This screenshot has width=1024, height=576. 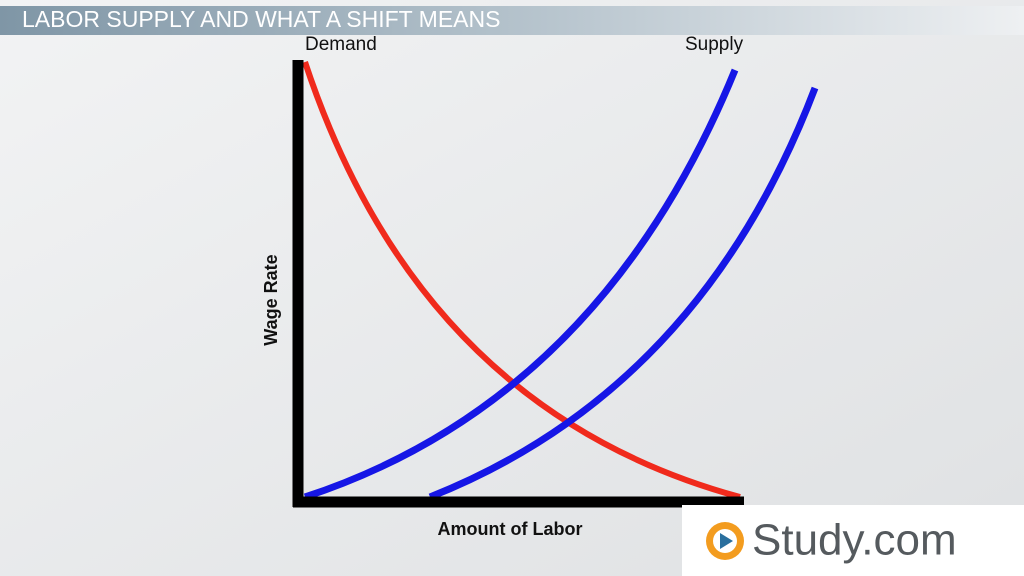 What do you see at coordinates (714, 44) in the screenshot?
I see `supply-label: Supply` at bounding box center [714, 44].